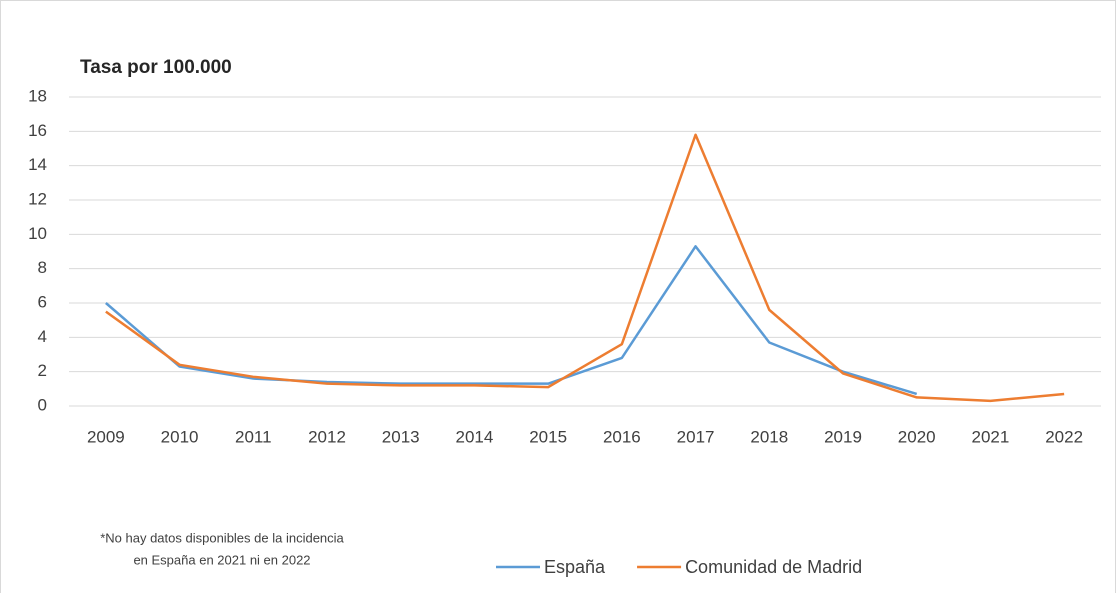 The height and width of the screenshot is (593, 1116). Describe the element at coordinates (253, 436) in the screenshot. I see `x-tick-label: 2011` at that location.